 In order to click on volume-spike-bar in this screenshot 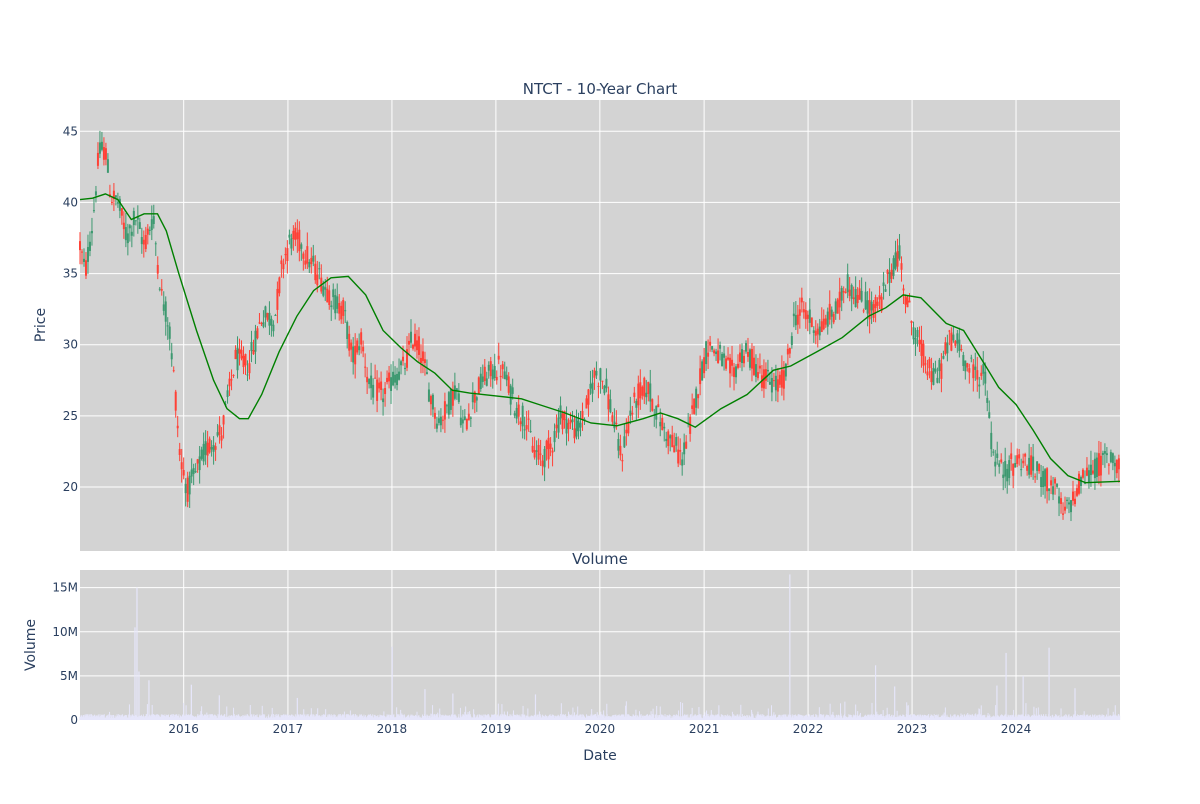, I will do `click(1023, 697)`.